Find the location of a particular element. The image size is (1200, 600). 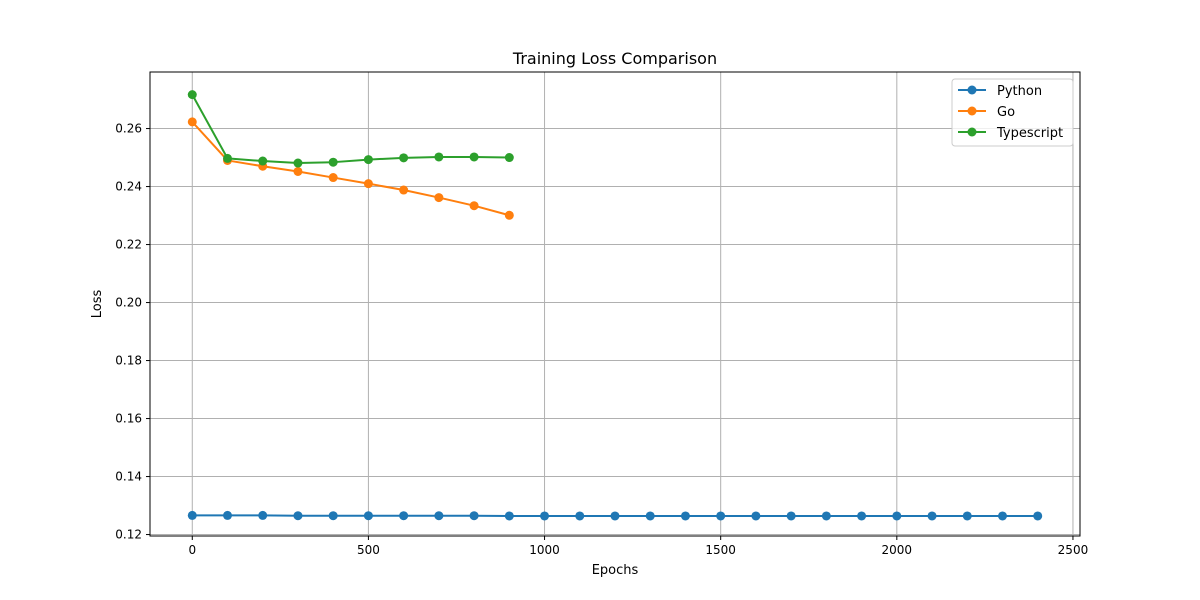

legend-label-typescript: Typescript is located at coordinates (1029, 133).